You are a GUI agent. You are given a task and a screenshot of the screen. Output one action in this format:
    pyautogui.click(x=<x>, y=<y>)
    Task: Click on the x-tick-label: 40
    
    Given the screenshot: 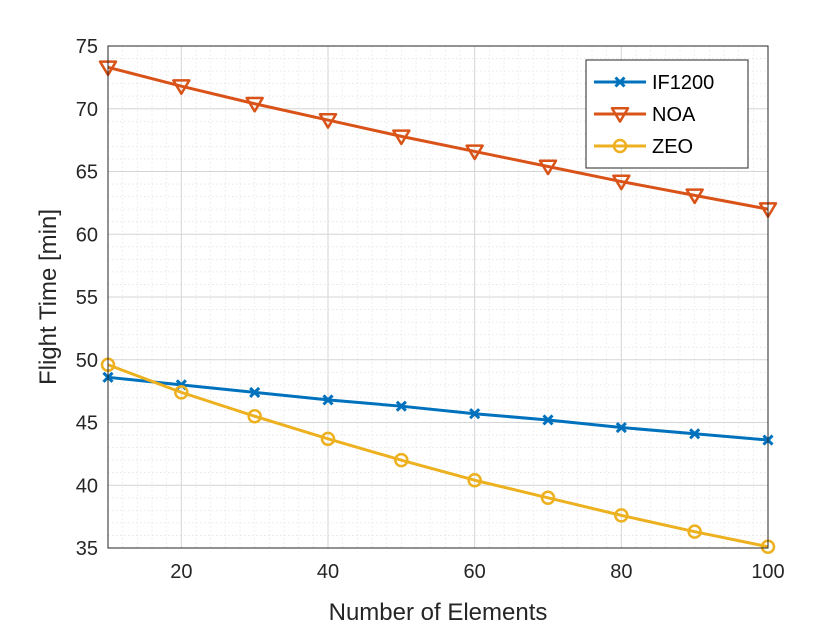 What is the action you would take?
    pyautogui.click(x=328, y=572)
    